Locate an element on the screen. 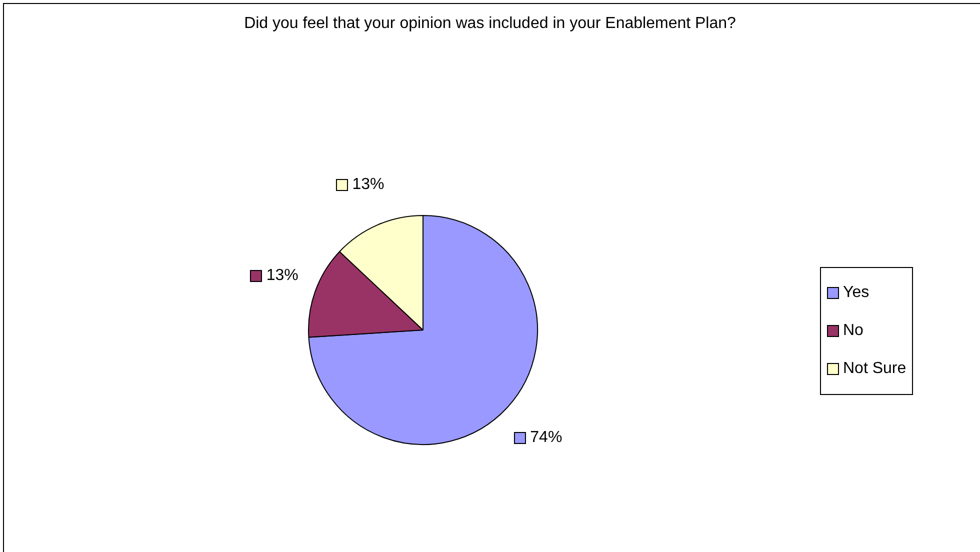  legend-label: No is located at coordinates (853, 331).